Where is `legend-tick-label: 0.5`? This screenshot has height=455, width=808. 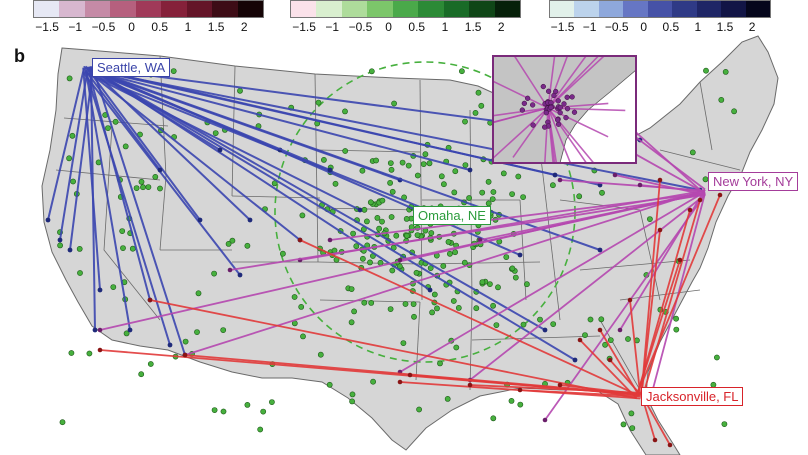 legend-tick-label: 0.5 is located at coordinates (417, 27).